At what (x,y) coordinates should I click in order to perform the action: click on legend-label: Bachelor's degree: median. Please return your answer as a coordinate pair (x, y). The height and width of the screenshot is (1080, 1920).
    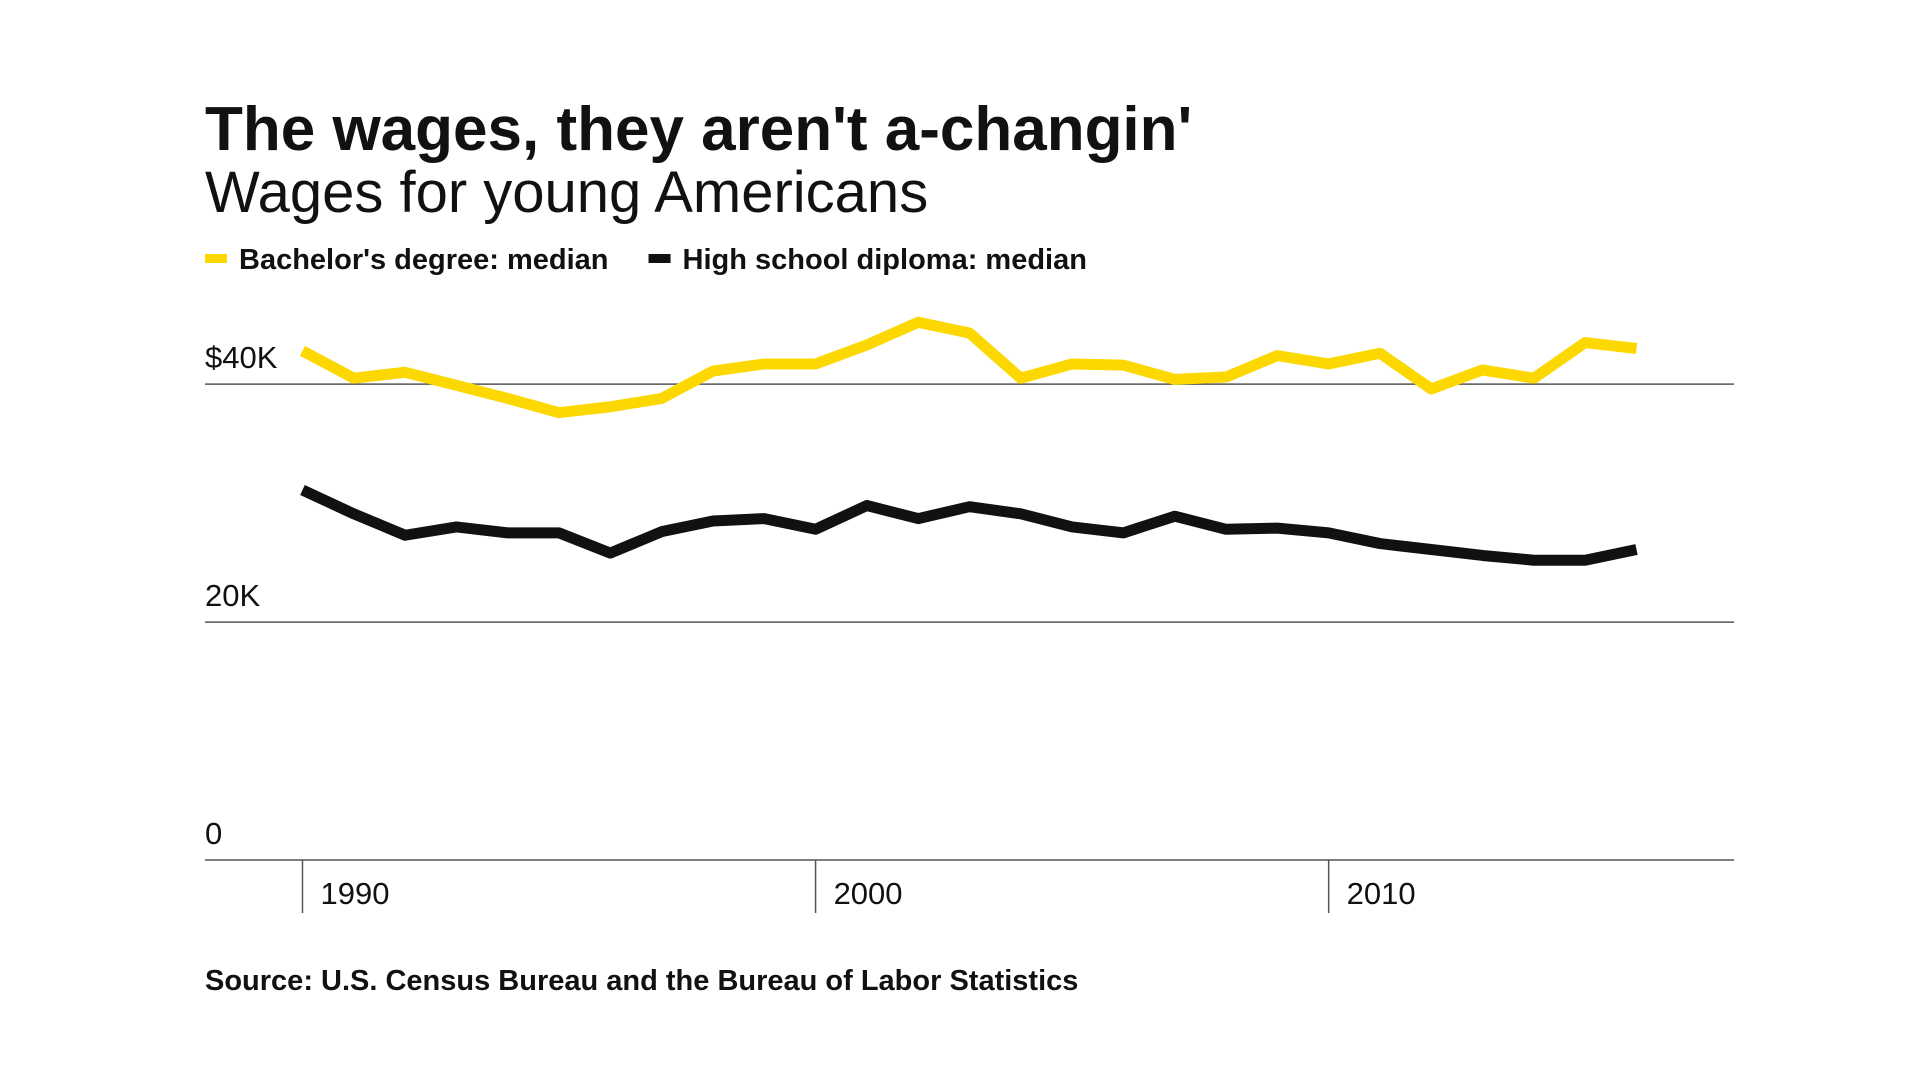
    Looking at the image, I should click on (424, 260).